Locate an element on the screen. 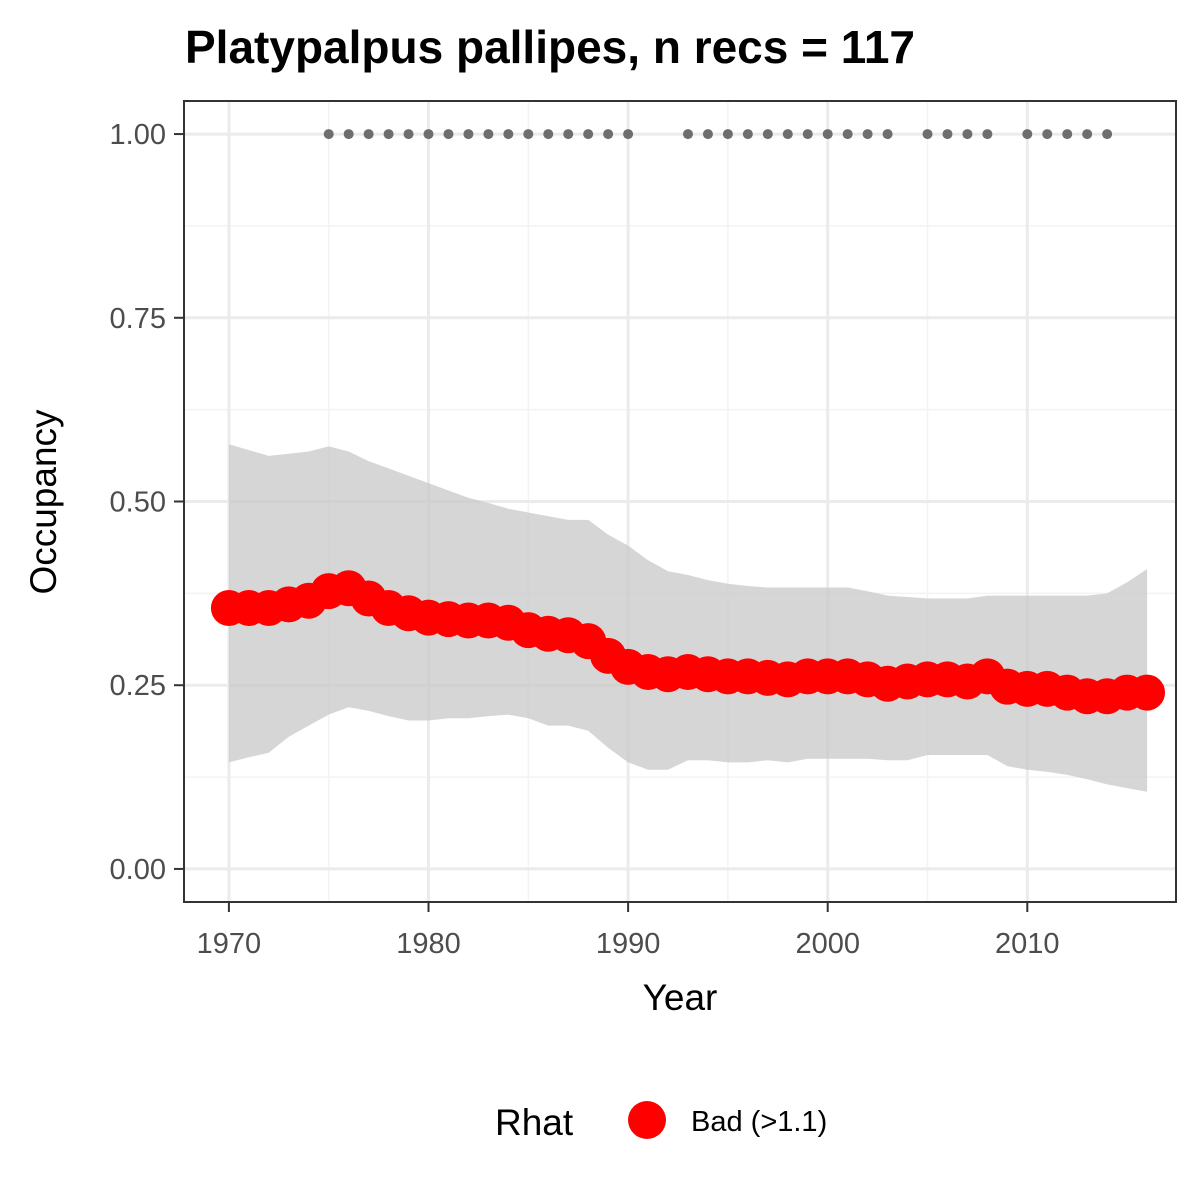 This screenshot has width=1200, height=1200. x-axis-title: Year is located at coordinates (680, 997).